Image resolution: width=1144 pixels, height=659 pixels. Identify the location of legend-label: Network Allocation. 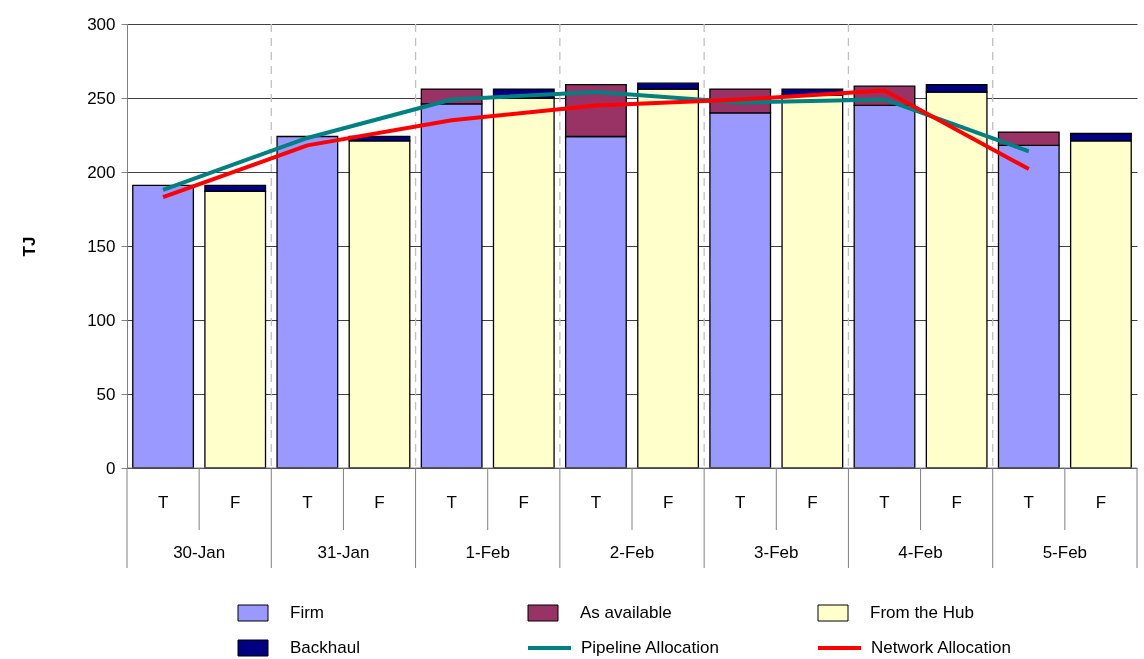
(941, 647).